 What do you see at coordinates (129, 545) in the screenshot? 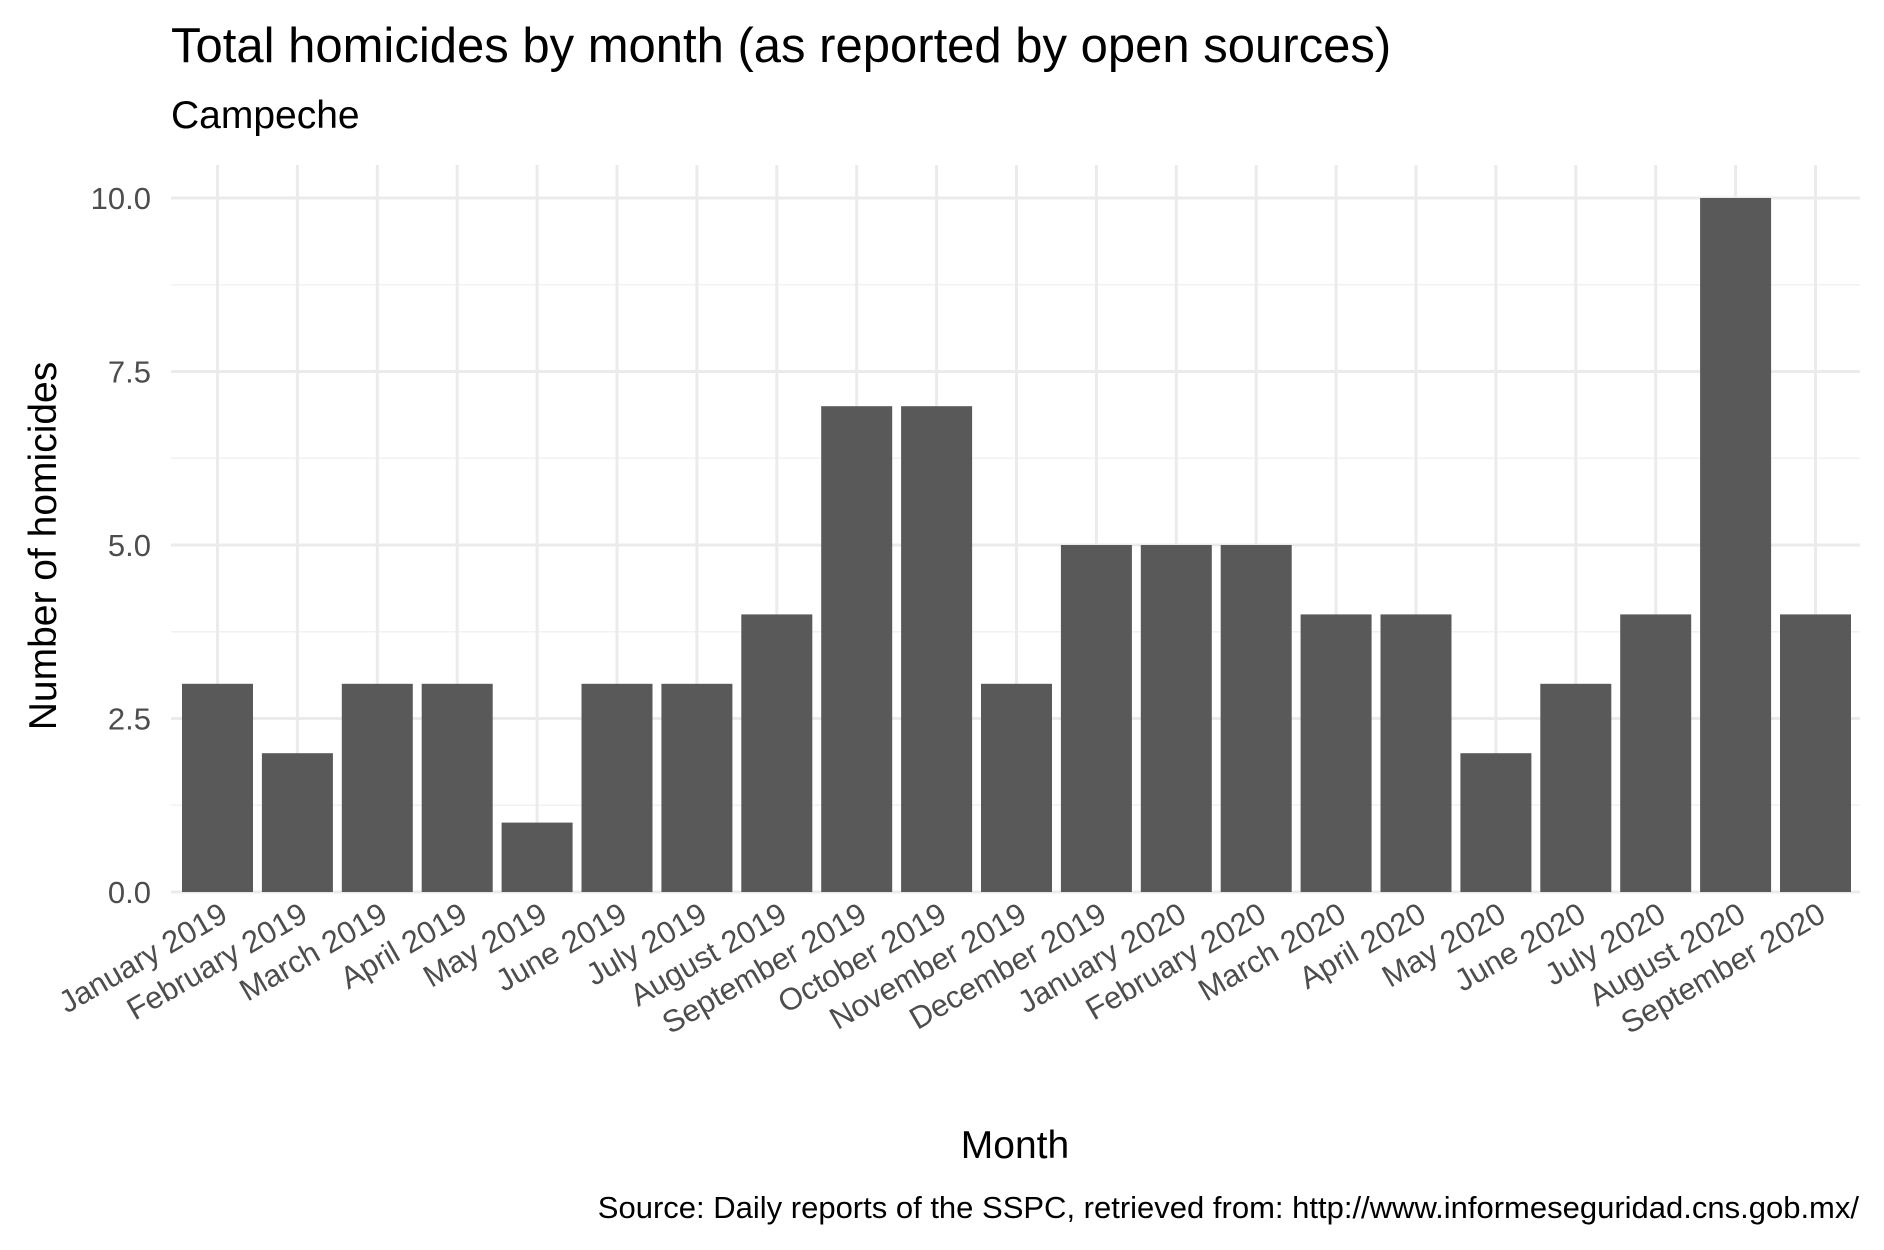
I see `y-tick-label: 5.0` at bounding box center [129, 545].